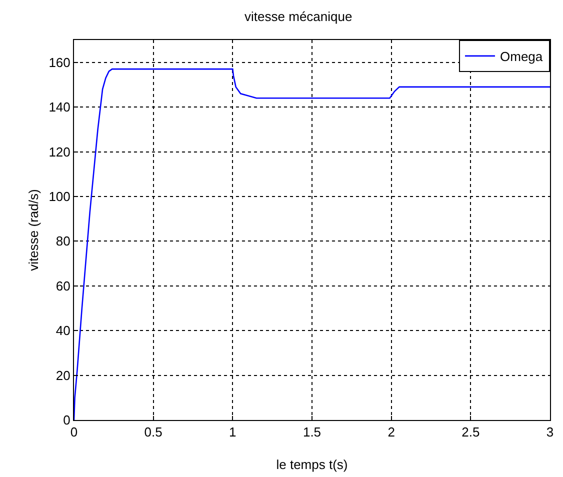 The image size is (563, 477). Describe the element at coordinates (59, 107) in the screenshot. I see `y-tick-label: 140` at that location.